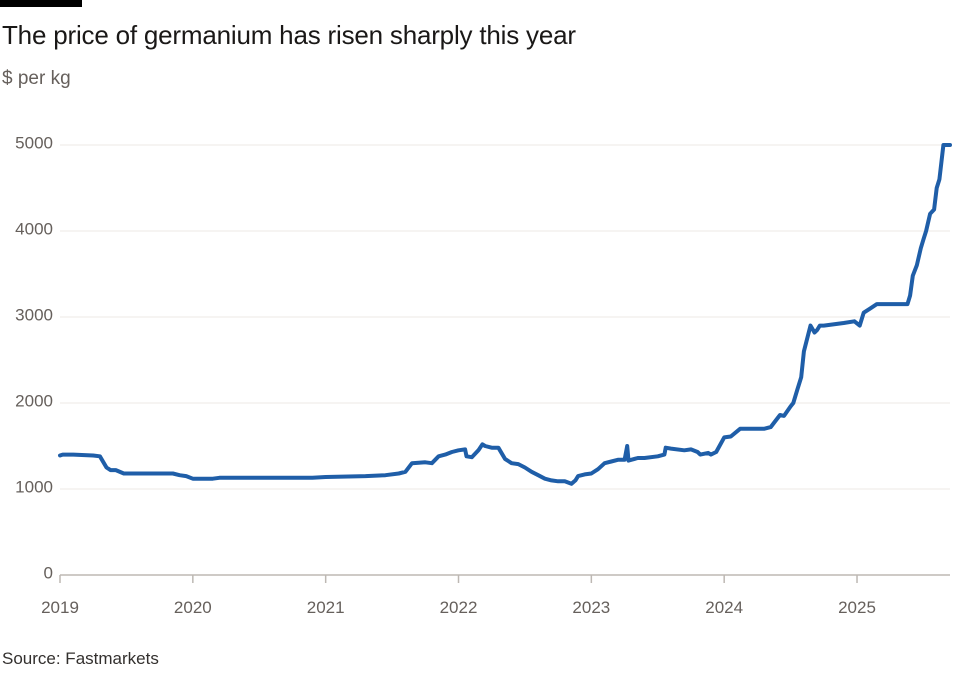  Describe the element at coordinates (34, 486) in the screenshot. I see `y-tick-label: 1000` at that location.